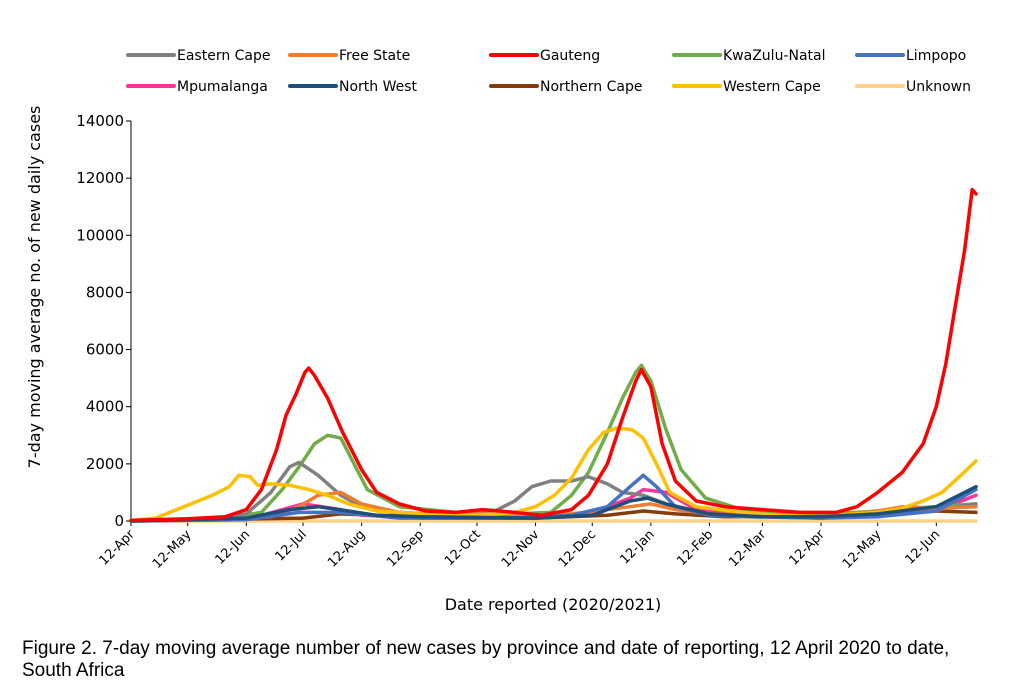 This screenshot has height=698, width=1024. I want to click on y-tick-label: 8000, so click(105, 292).